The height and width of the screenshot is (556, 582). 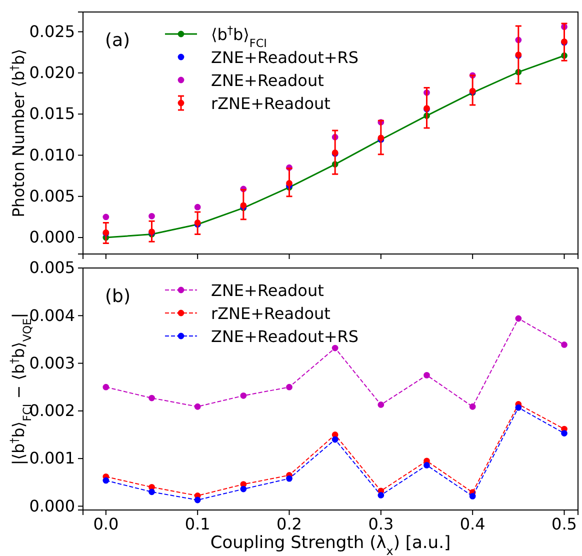 I want to click on y-tick-label: 0.010, so click(x=52, y=154).